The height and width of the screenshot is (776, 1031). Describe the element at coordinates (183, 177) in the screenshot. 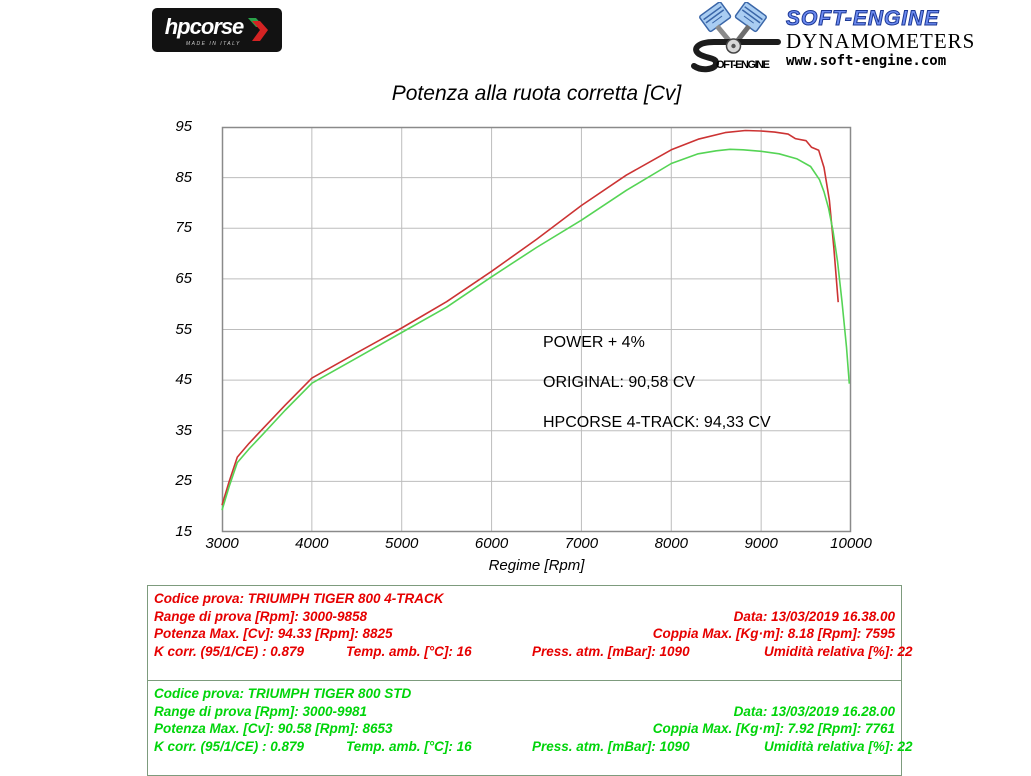

I see `y-tick-label: 85` at that location.